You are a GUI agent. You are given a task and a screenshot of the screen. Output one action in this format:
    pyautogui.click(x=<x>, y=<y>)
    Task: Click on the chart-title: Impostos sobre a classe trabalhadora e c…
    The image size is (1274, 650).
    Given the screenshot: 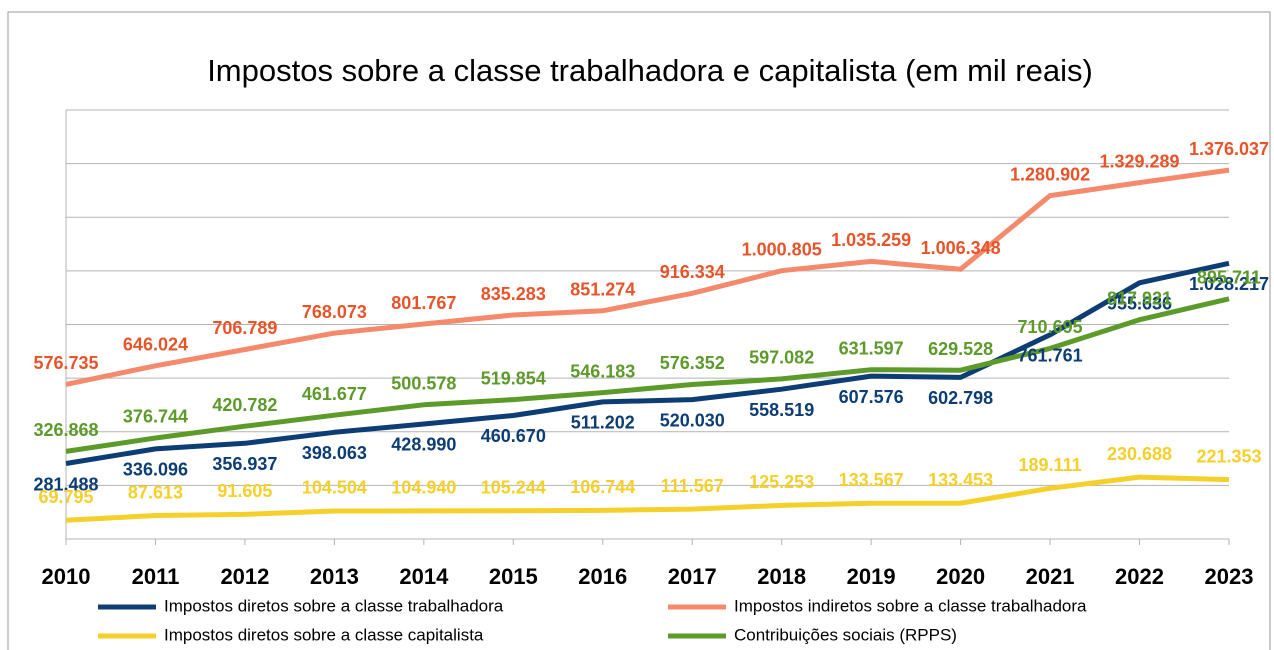 What is the action you would take?
    pyautogui.click(x=650, y=70)
    